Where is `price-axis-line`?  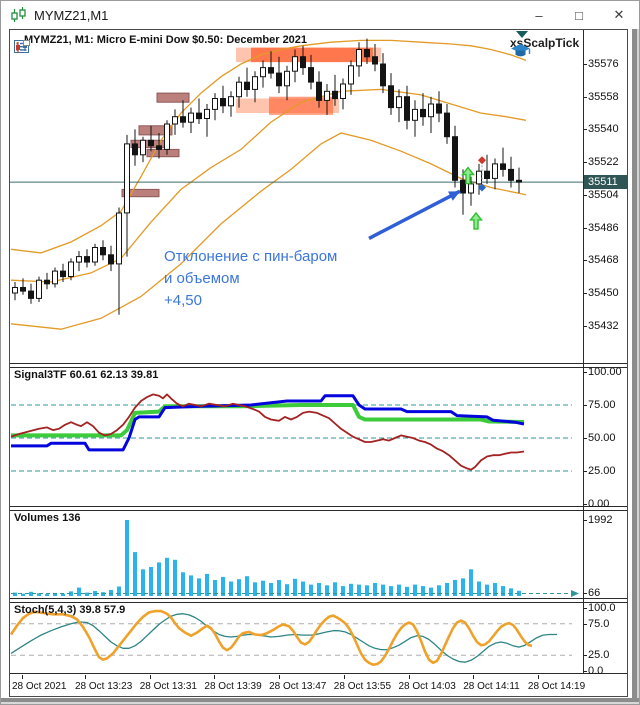
price-axis-line is located at coordinates (583, 352).